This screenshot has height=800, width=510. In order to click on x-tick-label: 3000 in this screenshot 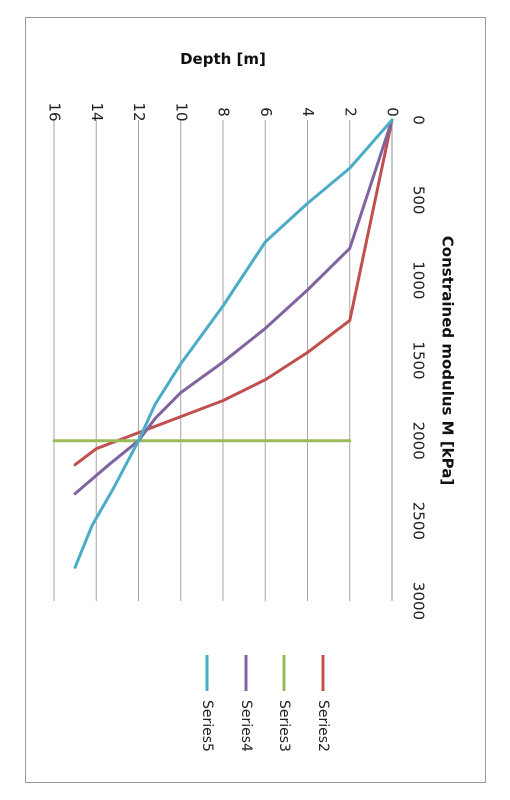, I will do `click(419, 601)`.